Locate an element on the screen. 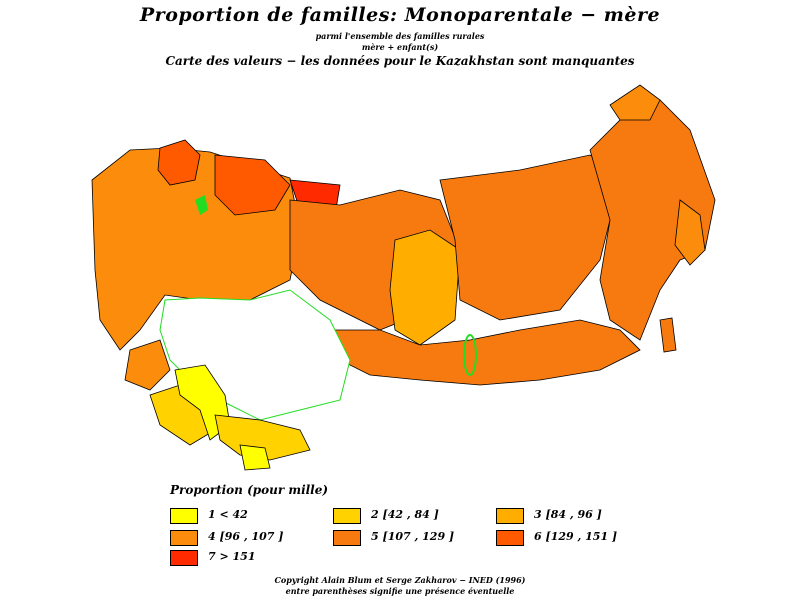  region-south-yellow is located at coordinates (255, 457).